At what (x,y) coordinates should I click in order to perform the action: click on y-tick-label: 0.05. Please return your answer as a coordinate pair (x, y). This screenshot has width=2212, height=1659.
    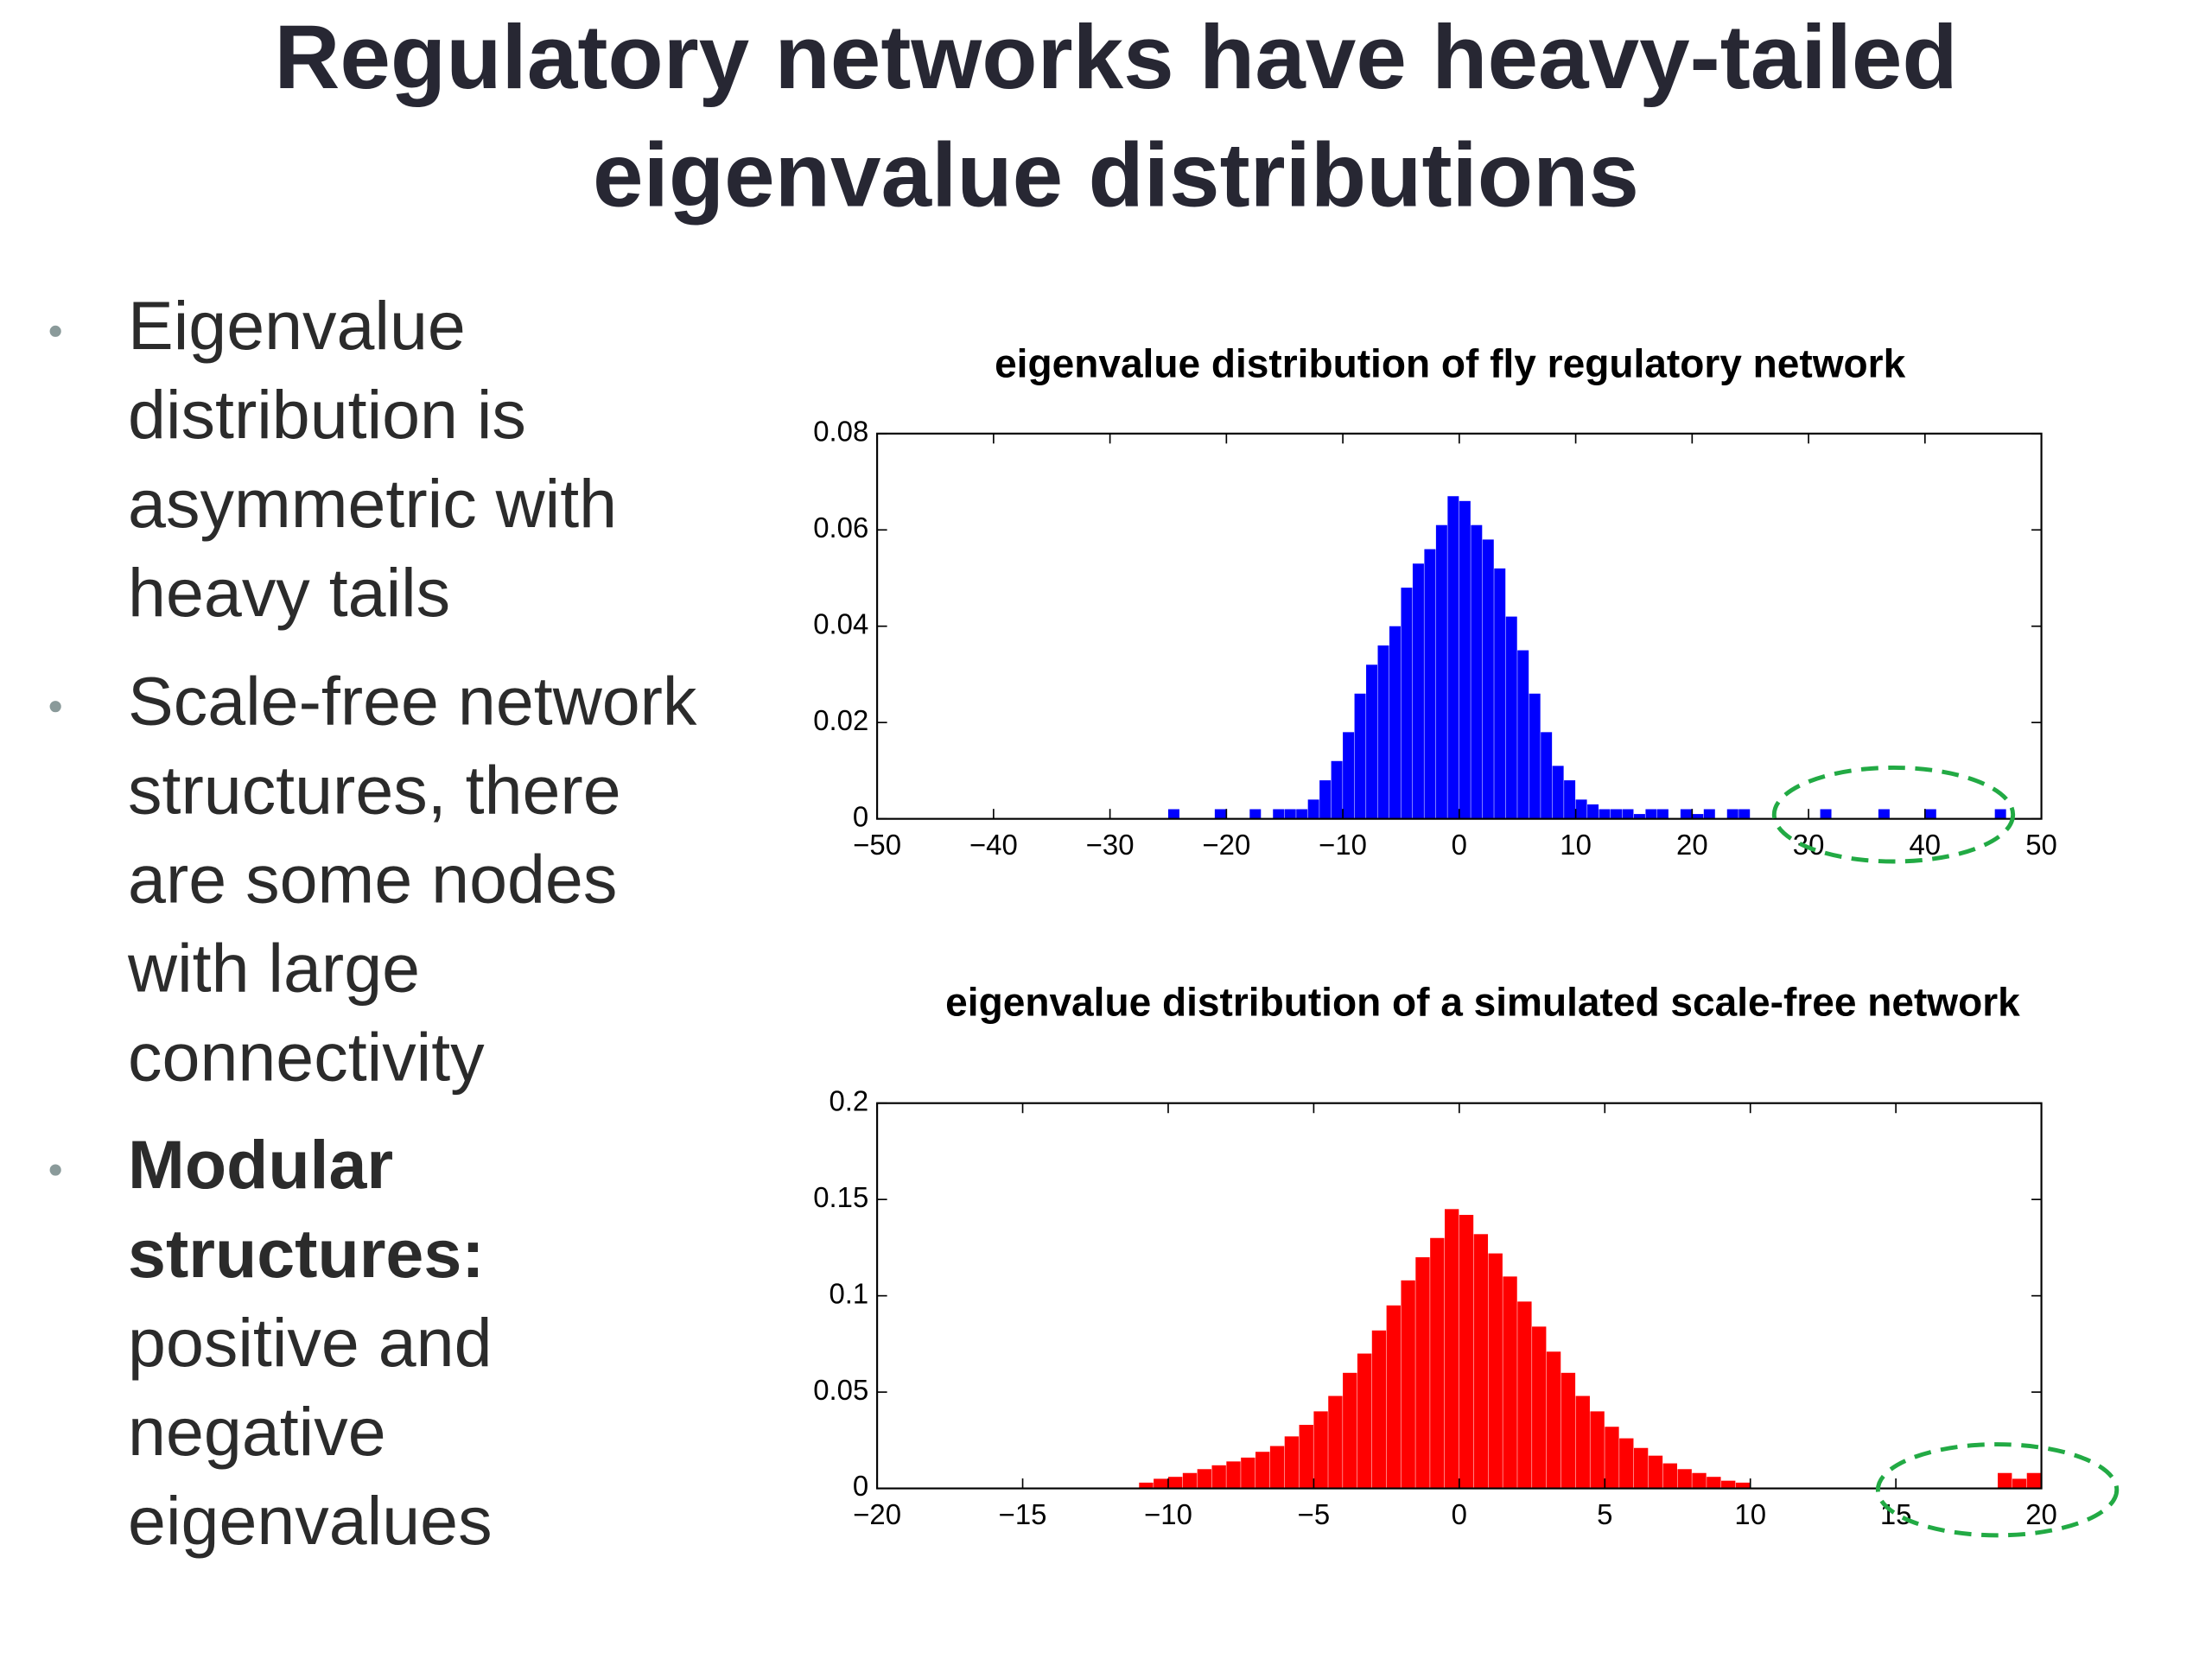
    Looking at the image, I should click on (840, 1390).